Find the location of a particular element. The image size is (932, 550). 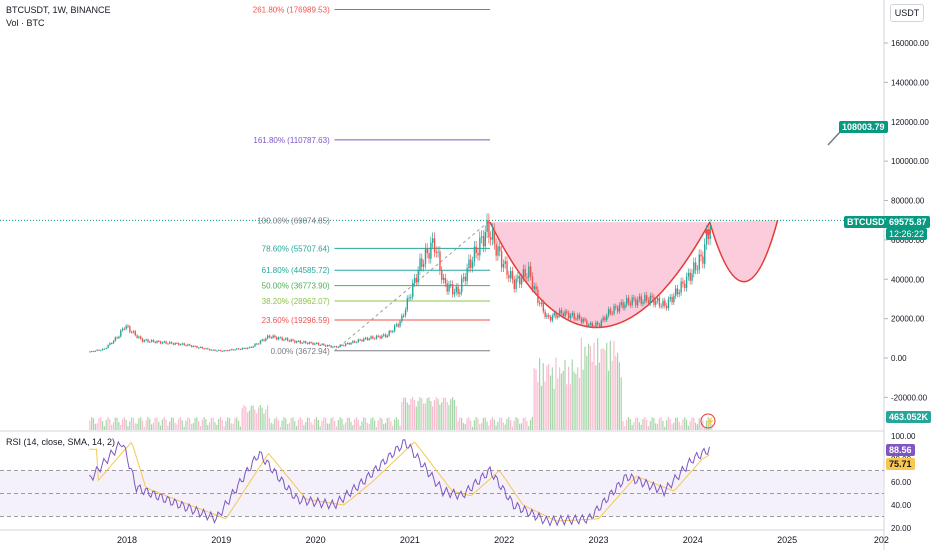

rsi-ma-badge: 75.71 is located at coordinates (900, 464).